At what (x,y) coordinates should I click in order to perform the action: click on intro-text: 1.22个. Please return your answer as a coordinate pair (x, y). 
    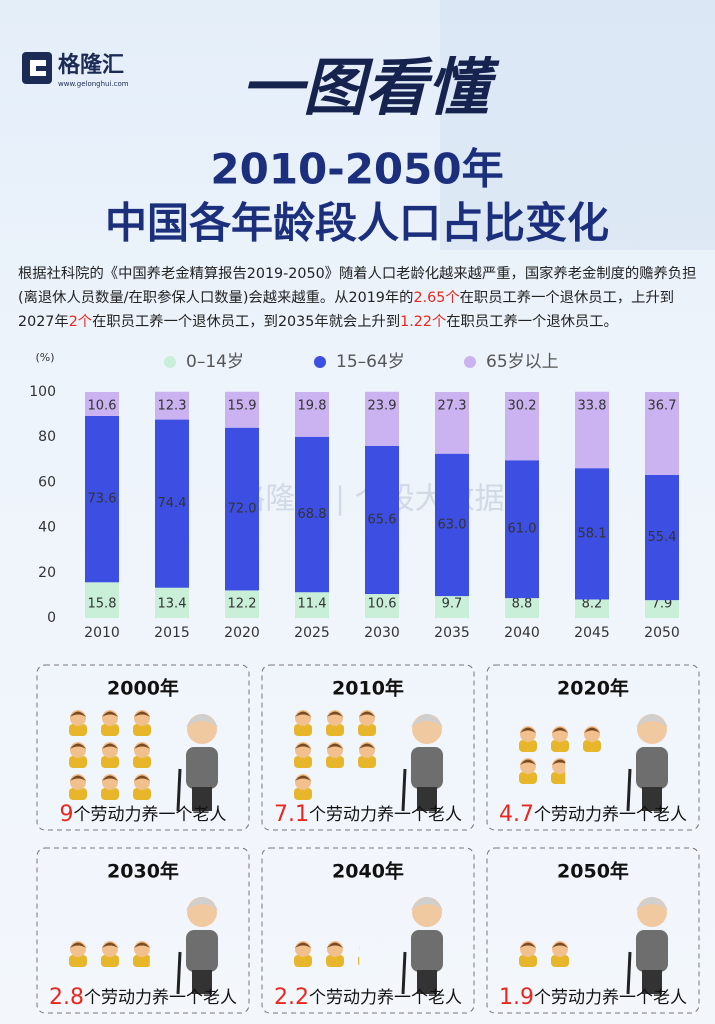
    Looking at the image, I should click on (423, 322).